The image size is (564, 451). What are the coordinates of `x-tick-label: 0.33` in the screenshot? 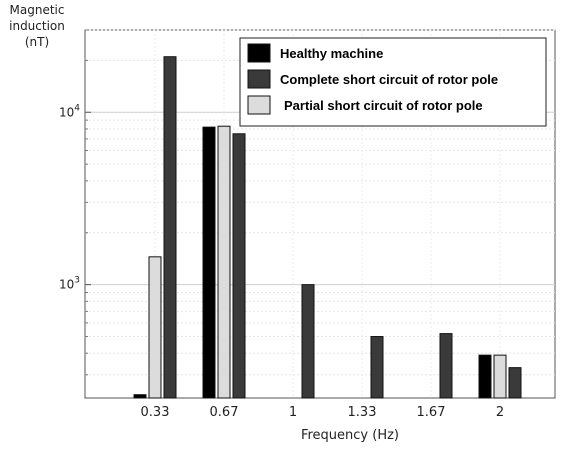 It's located at (155, 412).